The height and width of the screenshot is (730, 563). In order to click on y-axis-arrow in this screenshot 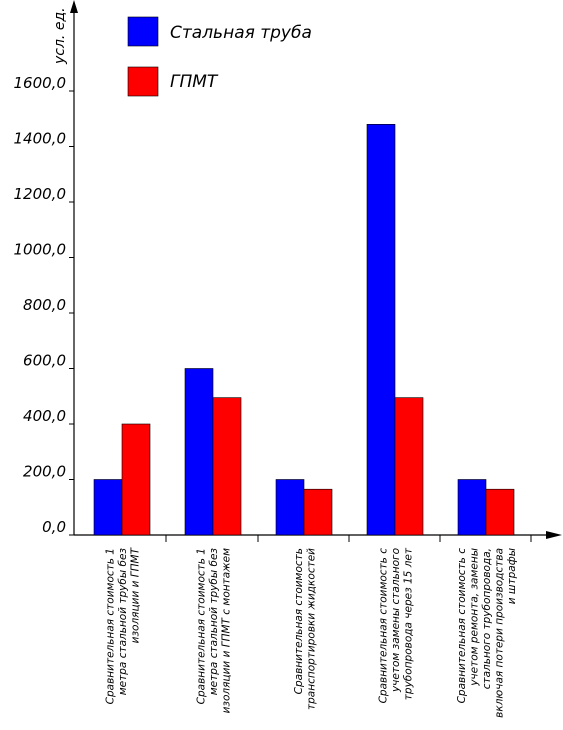, I will do `click(74, 6)`.